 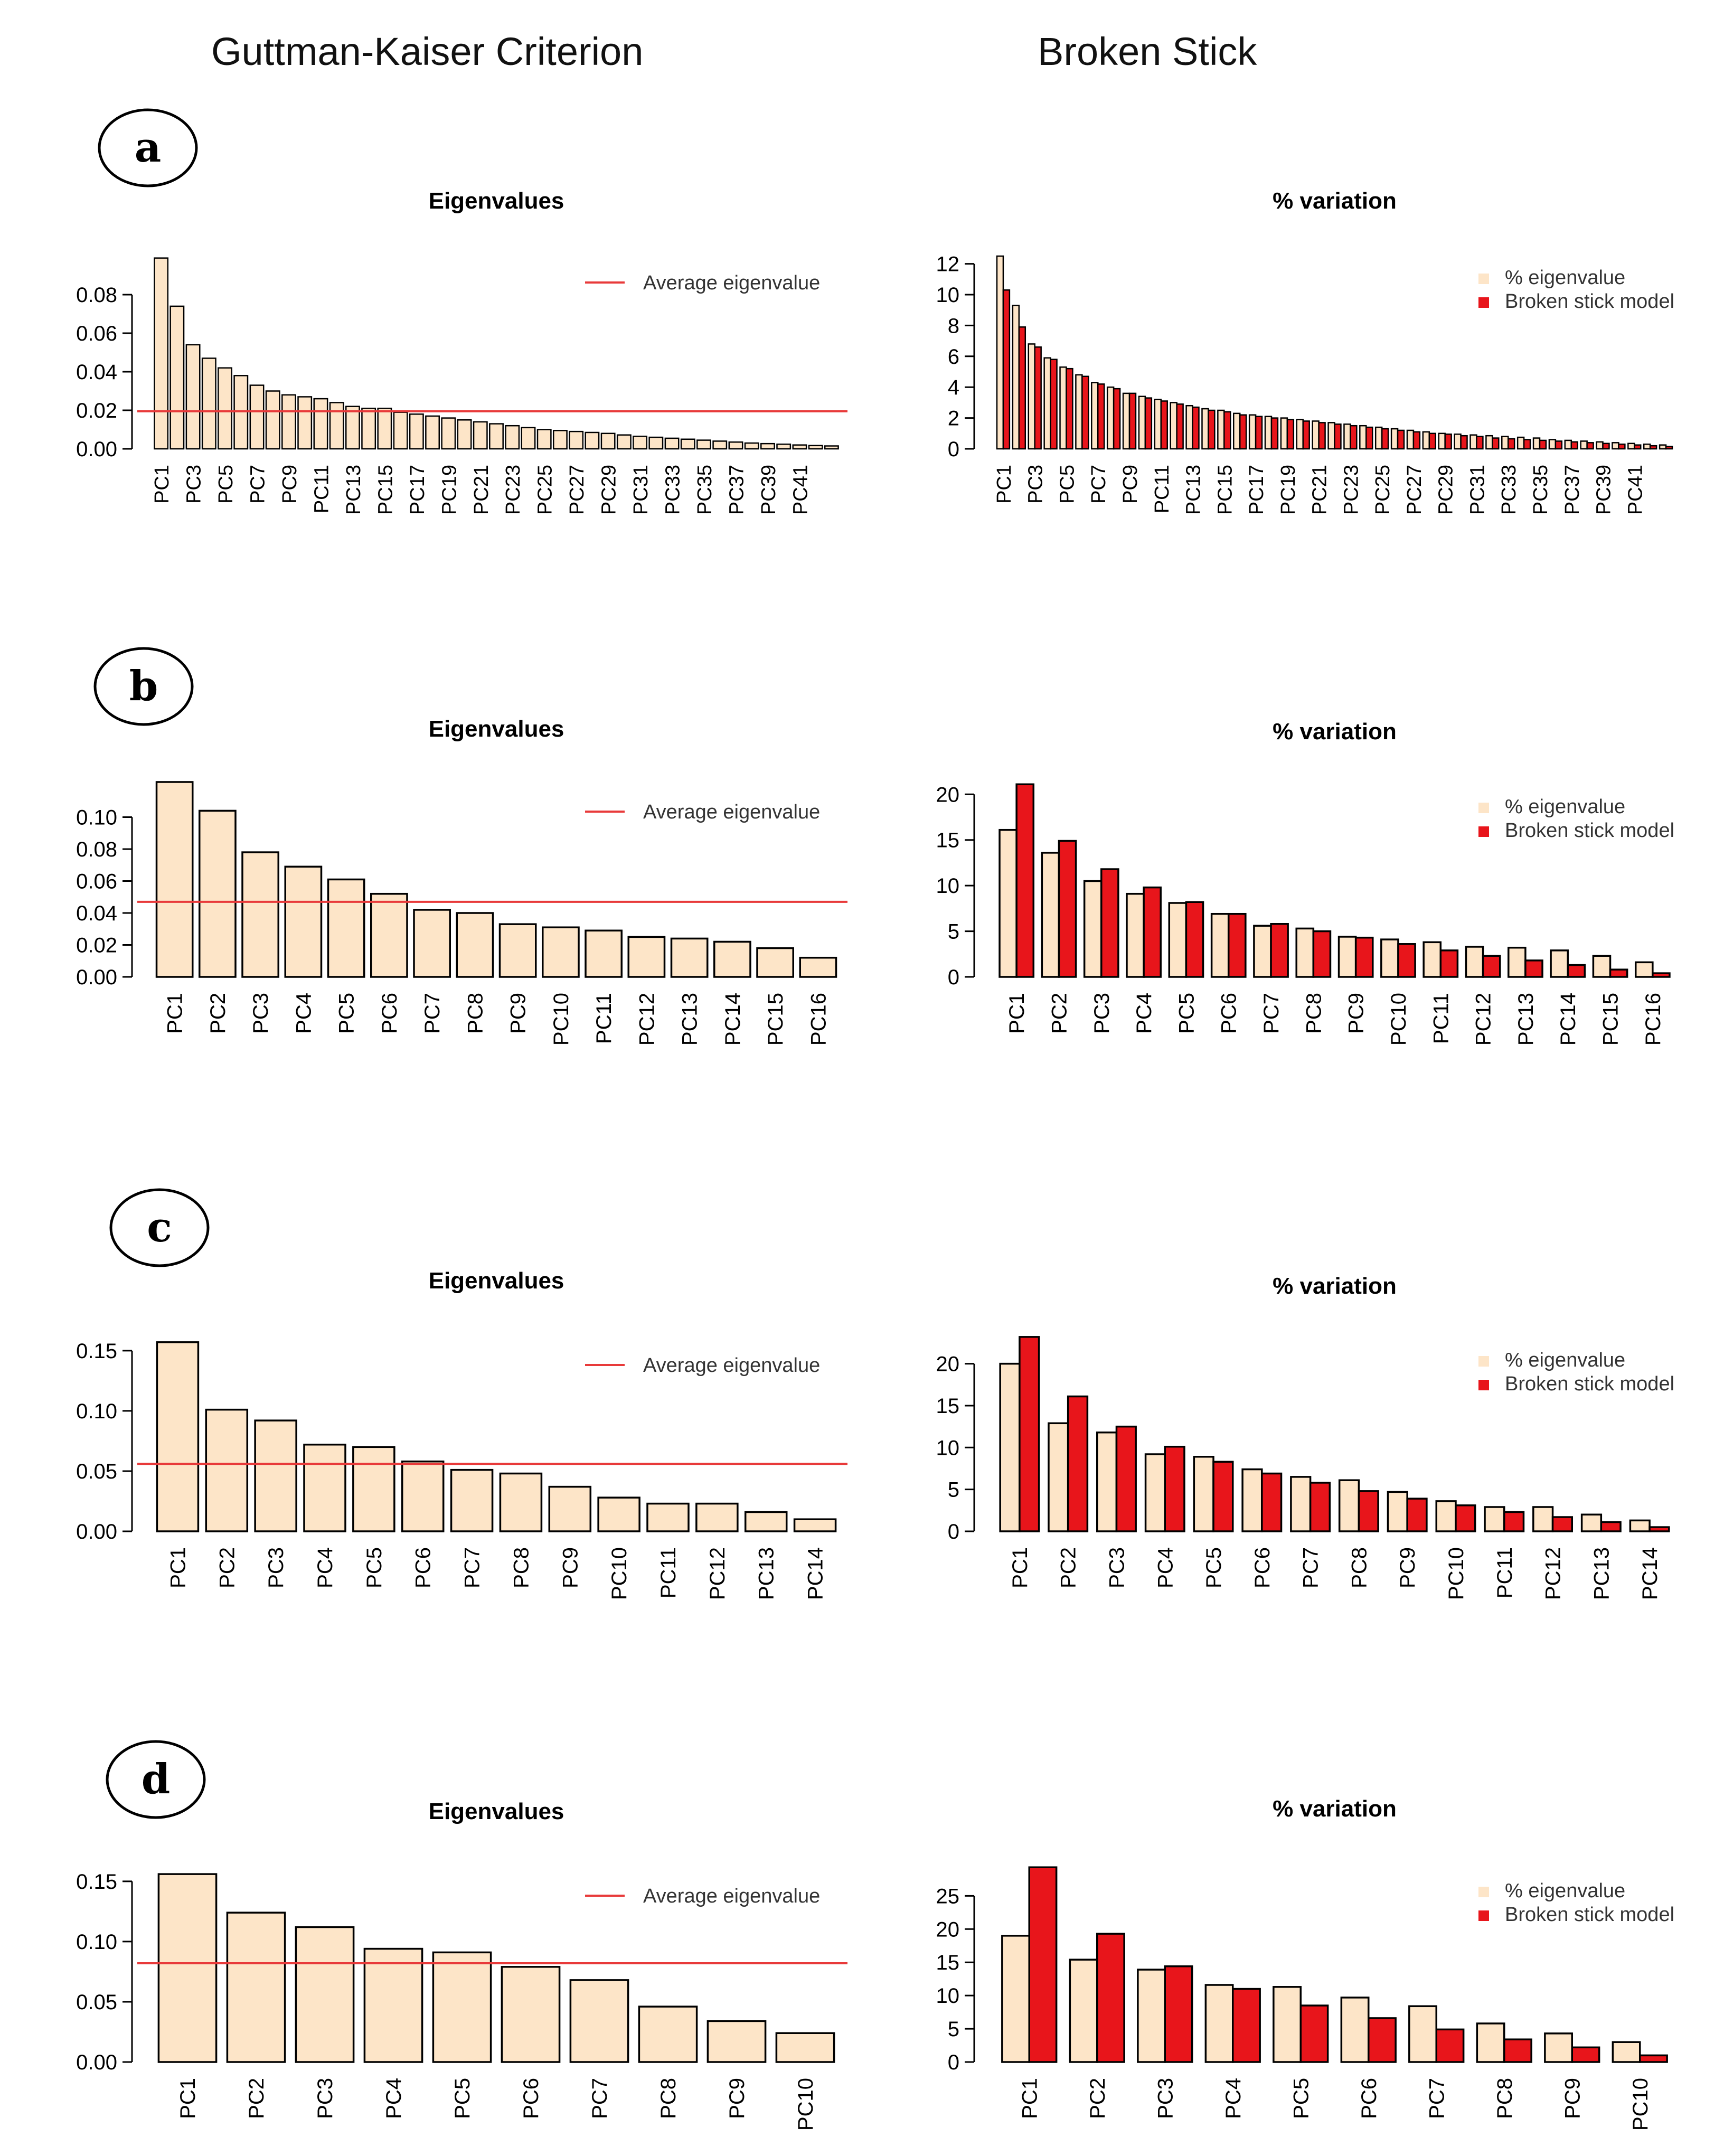 I want to click on x-tick-label-c-variation: PC5, so click(x=1214, y=1567).